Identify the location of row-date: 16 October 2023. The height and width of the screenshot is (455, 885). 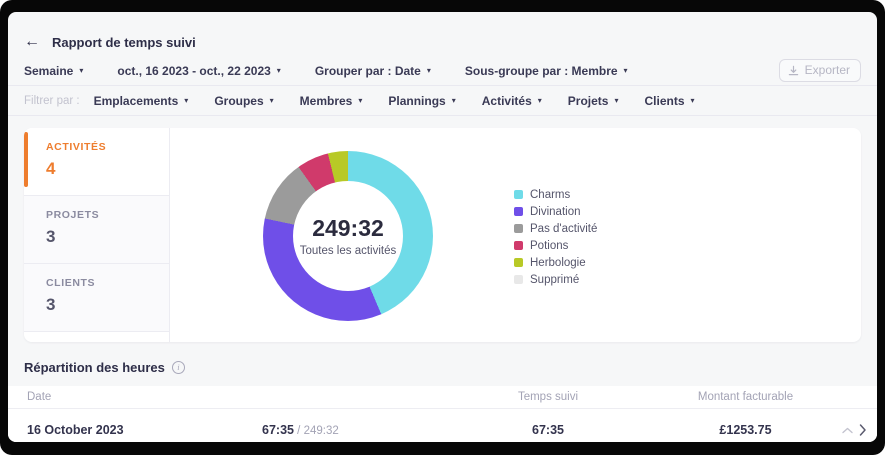
(75, 430).